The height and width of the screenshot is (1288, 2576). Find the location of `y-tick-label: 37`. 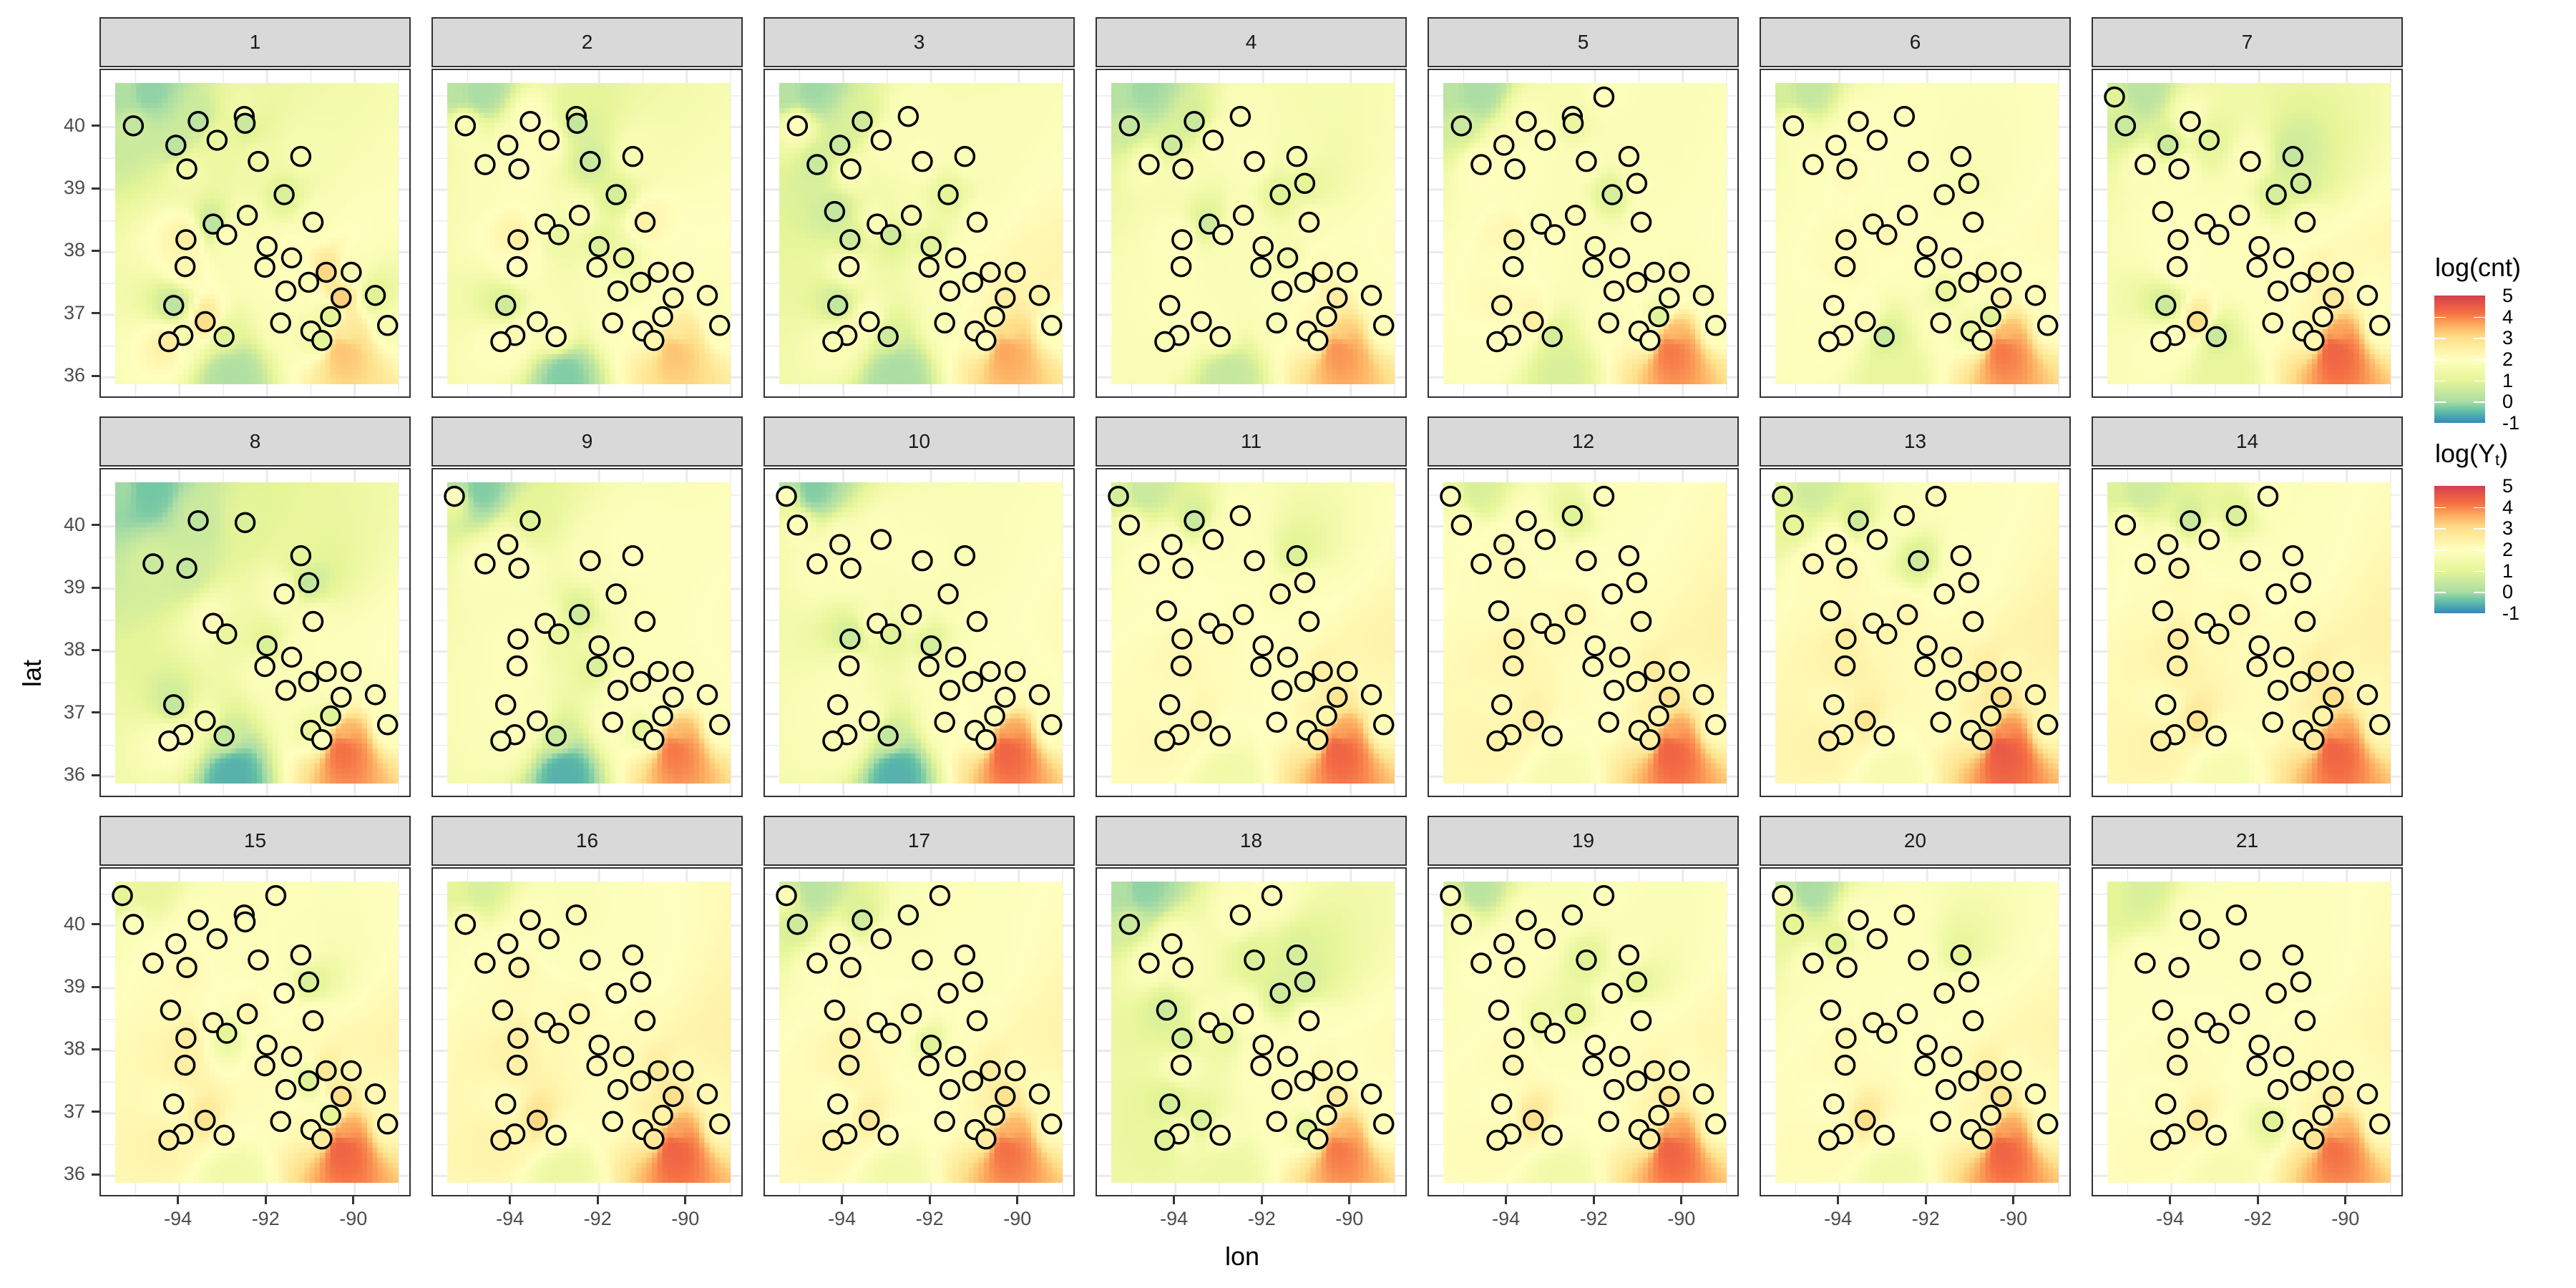

y-tick-label: 37 is located at coordinates (74, 312).